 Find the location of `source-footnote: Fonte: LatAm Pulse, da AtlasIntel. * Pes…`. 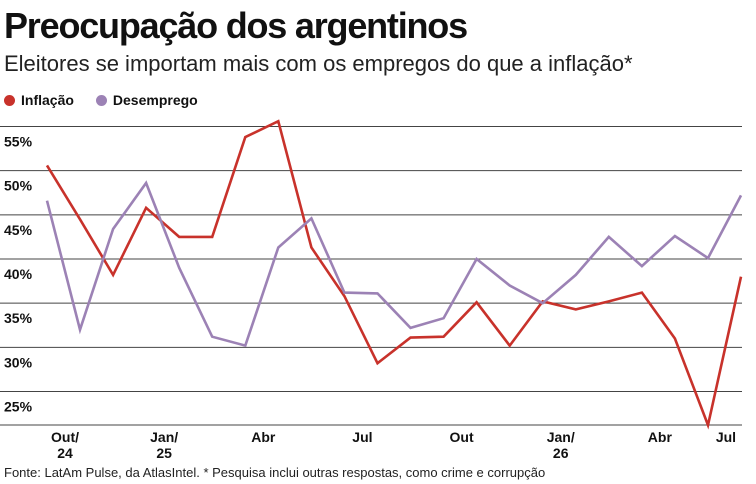

source-footnote: Fonte: LatAm Pulse, da AtlasIntel. * Pes… is located at coordinates (275, 472).